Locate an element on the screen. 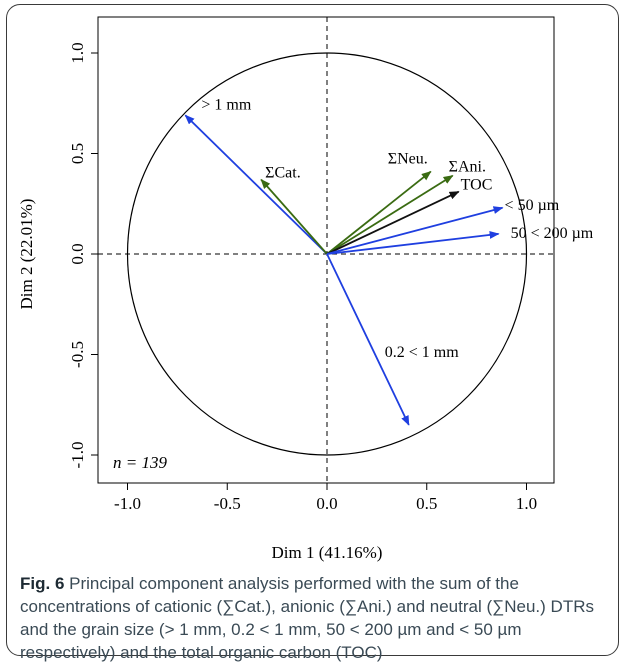 The height and width of the screenshot is (664, 627). y-tick-label: -0.5 is located at coordinates (77, 354).